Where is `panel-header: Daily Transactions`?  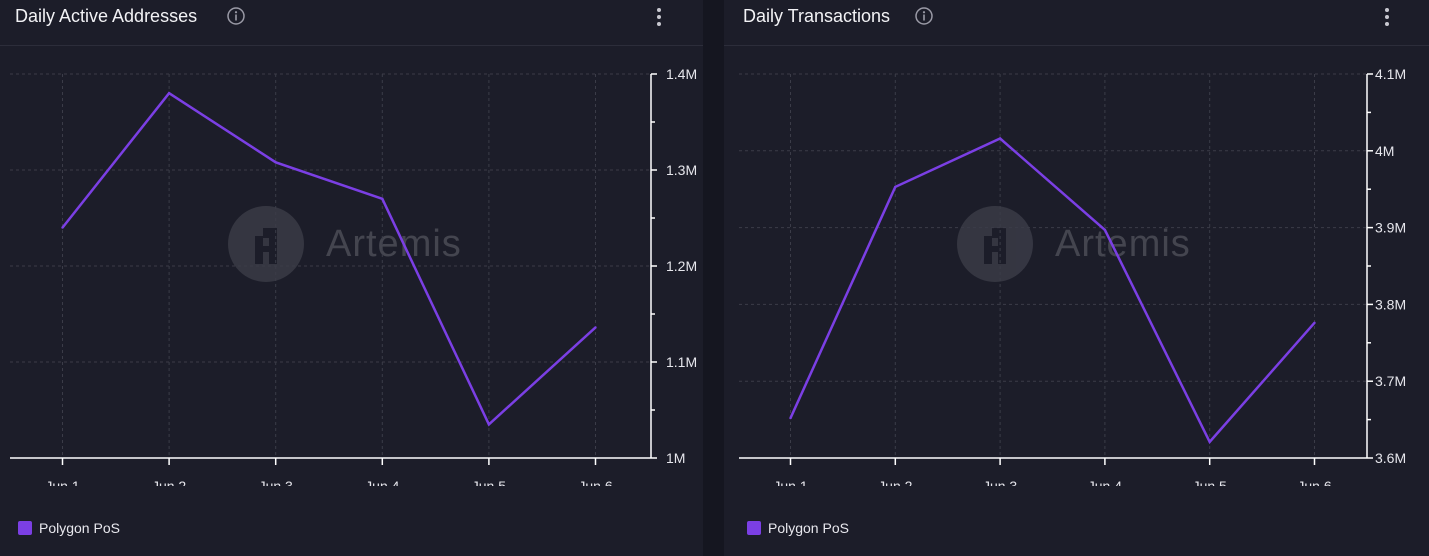
panel-header: Daily Transactions is located at coordinates (1076, 23).